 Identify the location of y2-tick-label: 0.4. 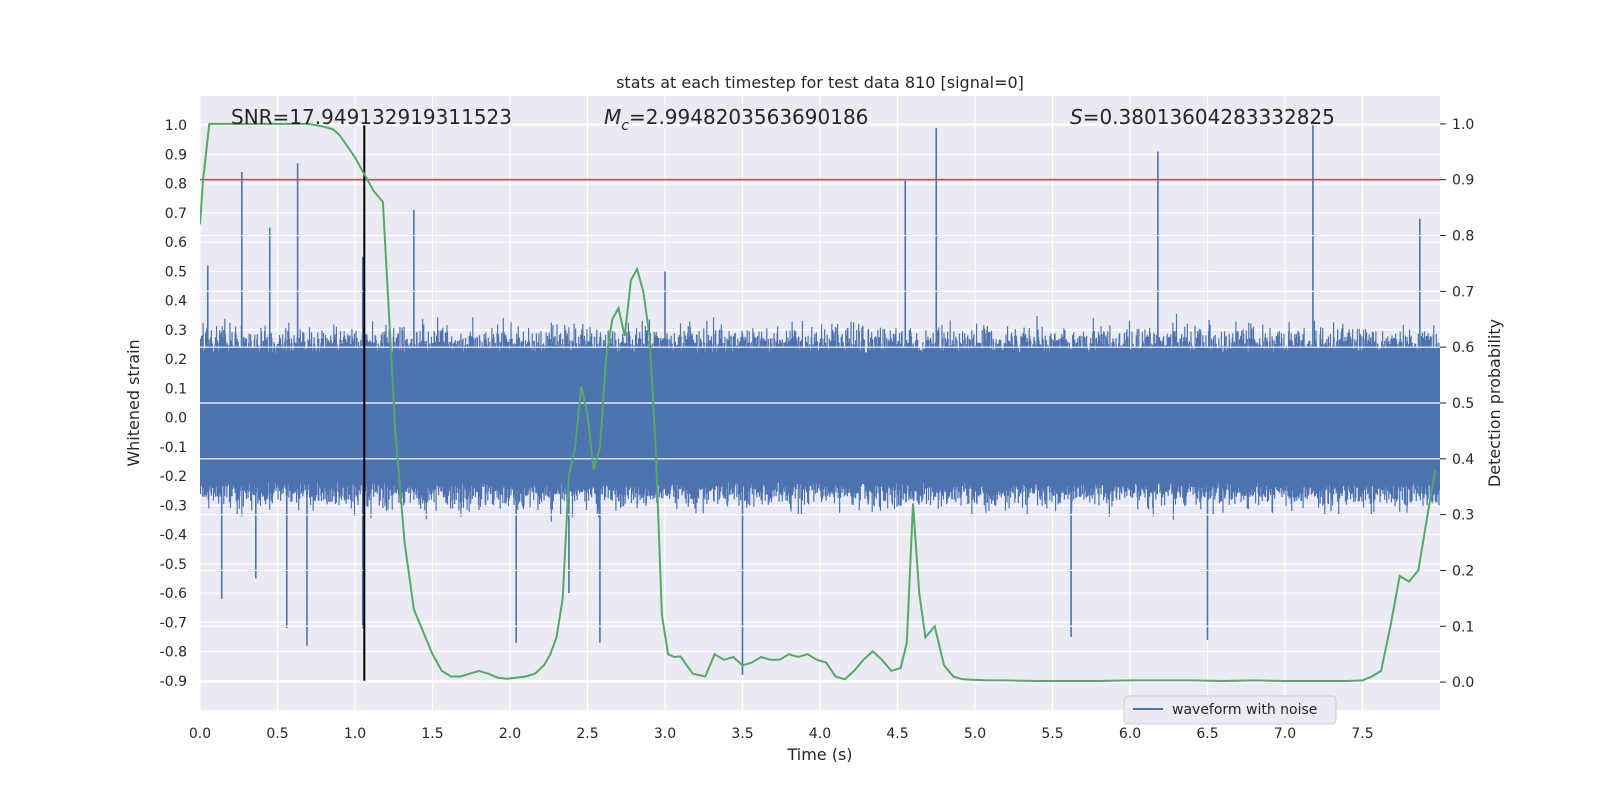
(1463, 460).